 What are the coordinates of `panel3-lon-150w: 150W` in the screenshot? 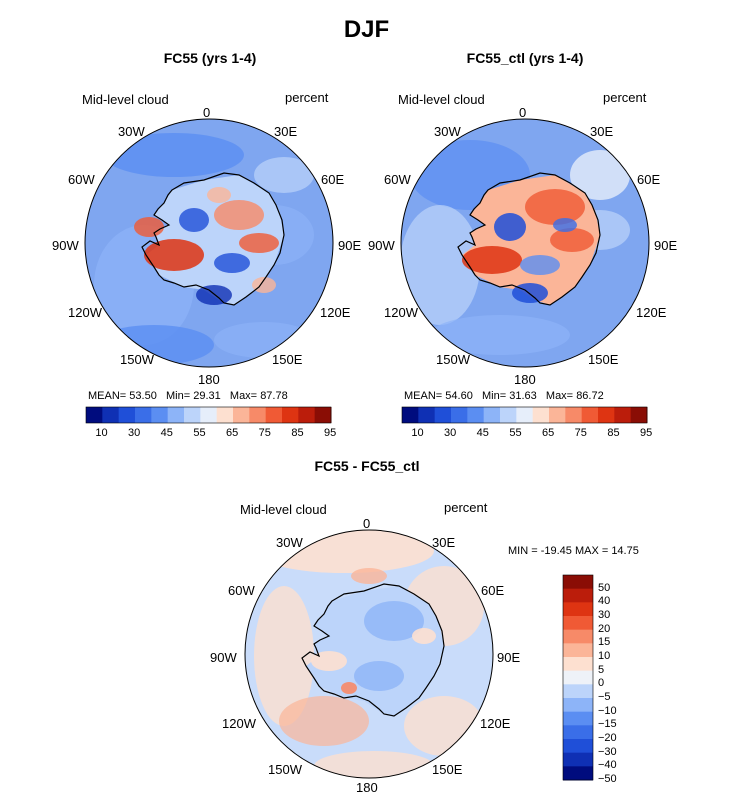 It's located at (285, 769).